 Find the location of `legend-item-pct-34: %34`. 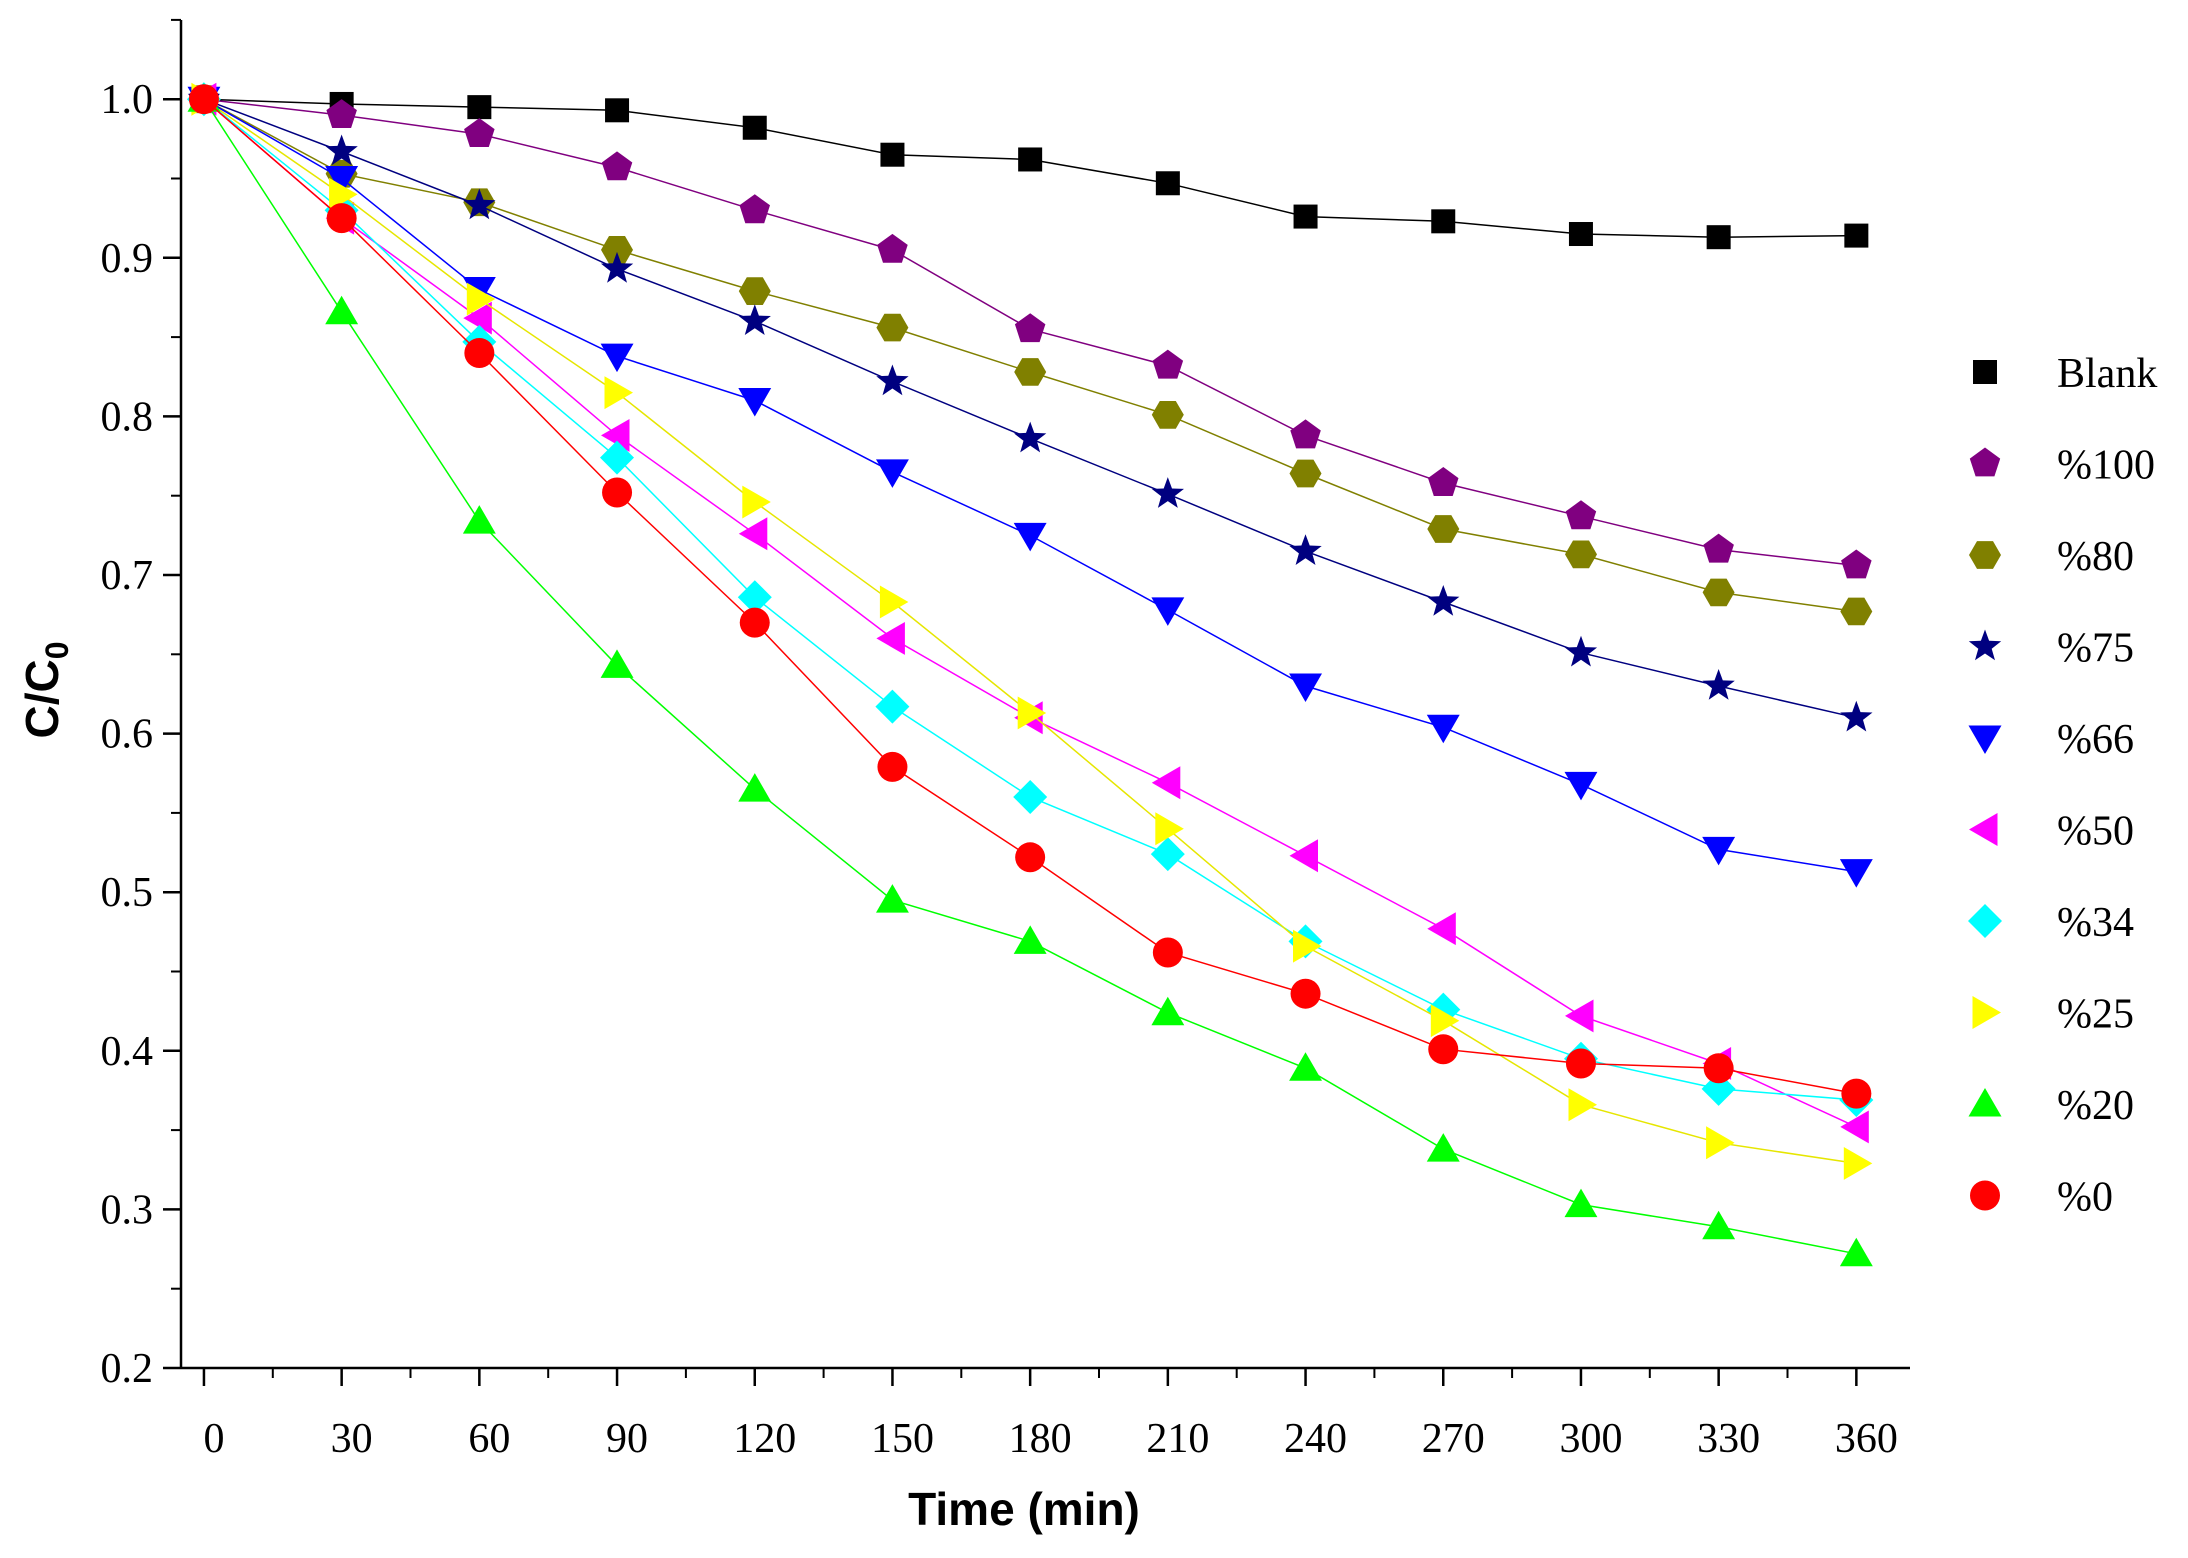

legend-item-pct-34: %34 is located at coordinates (2051, 923).